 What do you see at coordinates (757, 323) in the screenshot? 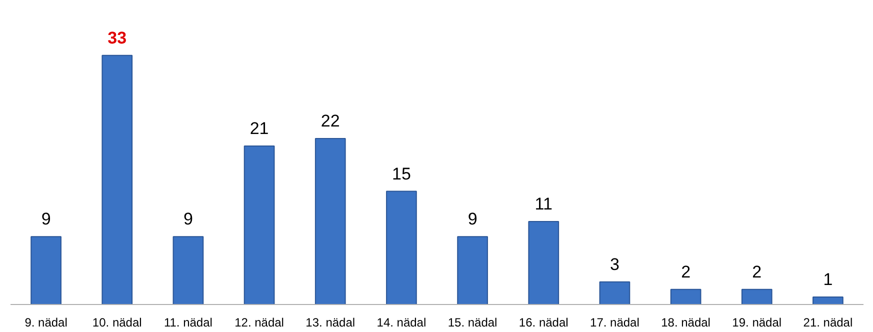
I see `x-tick-label: 19. nädal` at bounding box center [757, 323].